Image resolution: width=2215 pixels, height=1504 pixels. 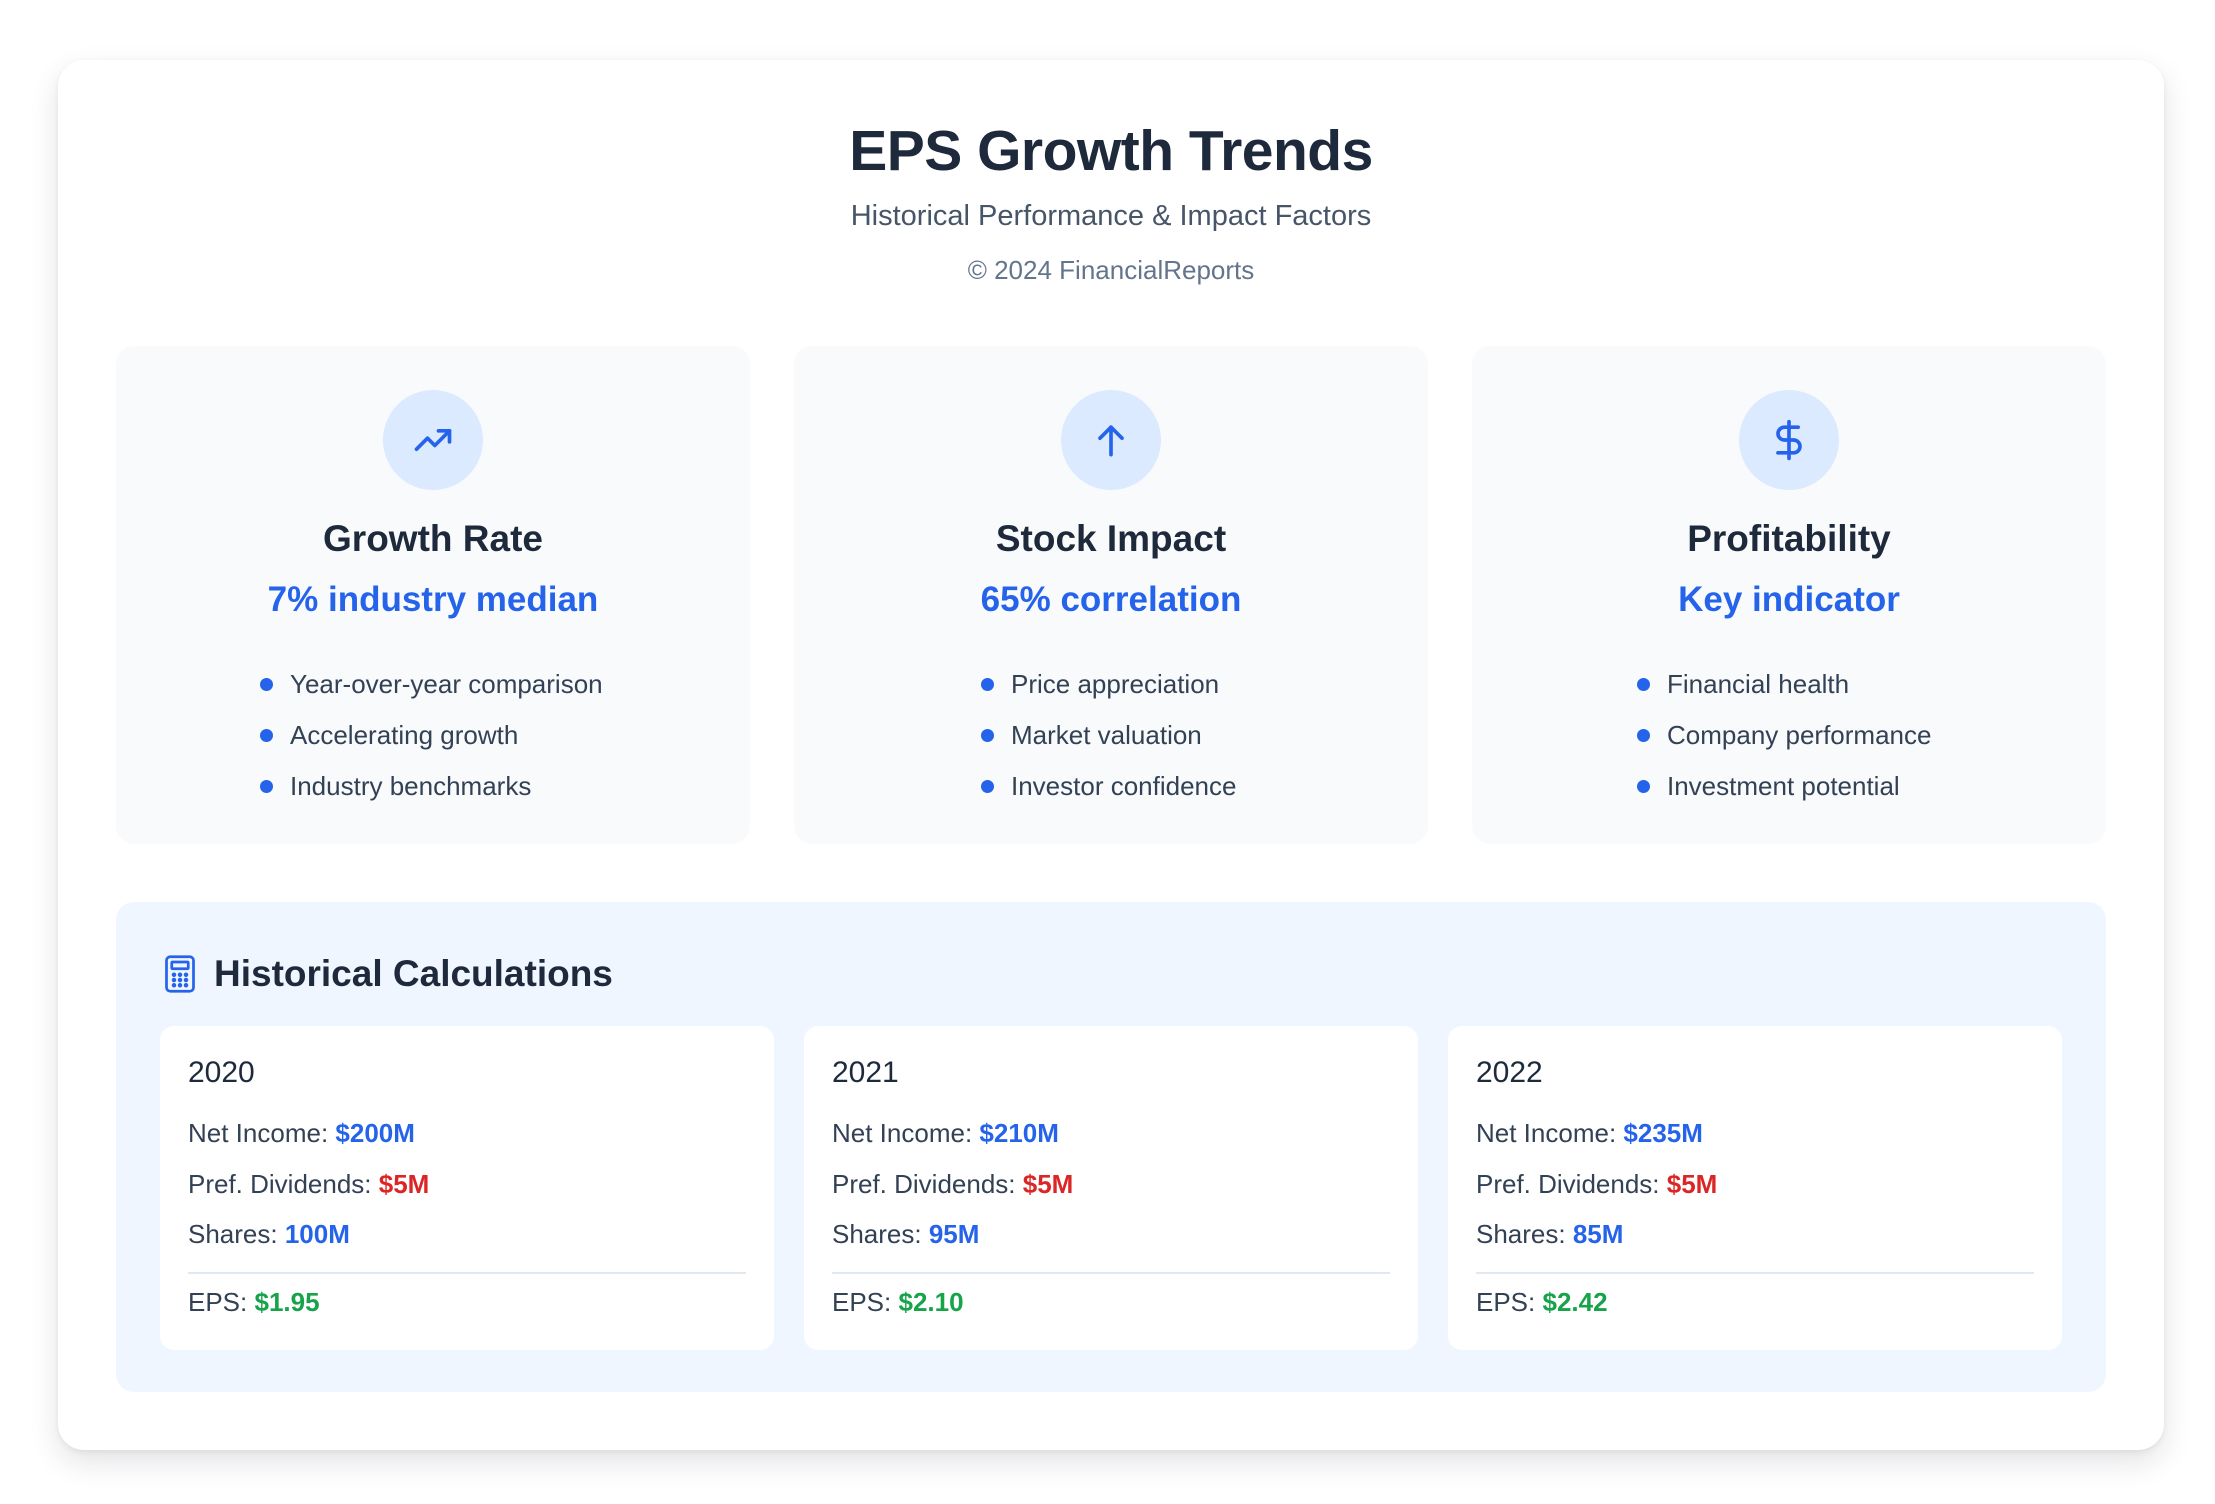 I want to click on list-item: Price appreciation, so click(x=1108, y=691).